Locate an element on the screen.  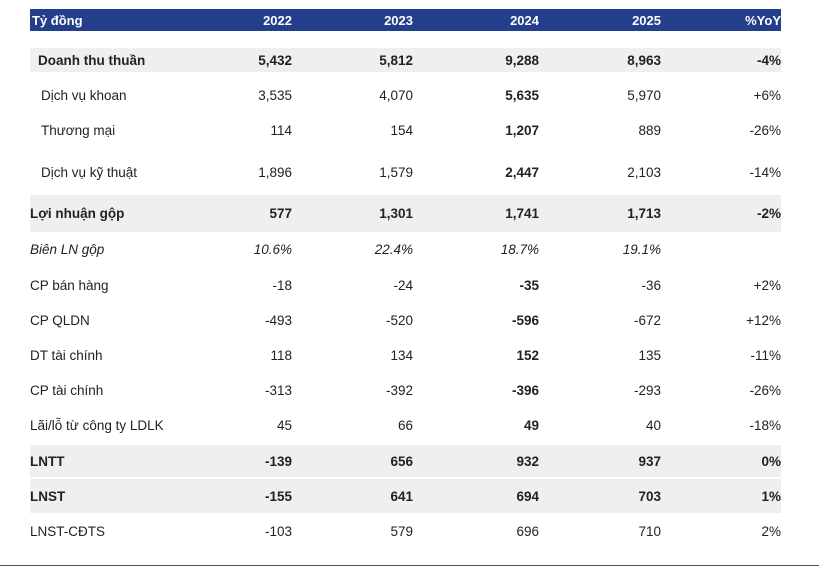
cell-2024: -596 is located at coordinates (525, 320).